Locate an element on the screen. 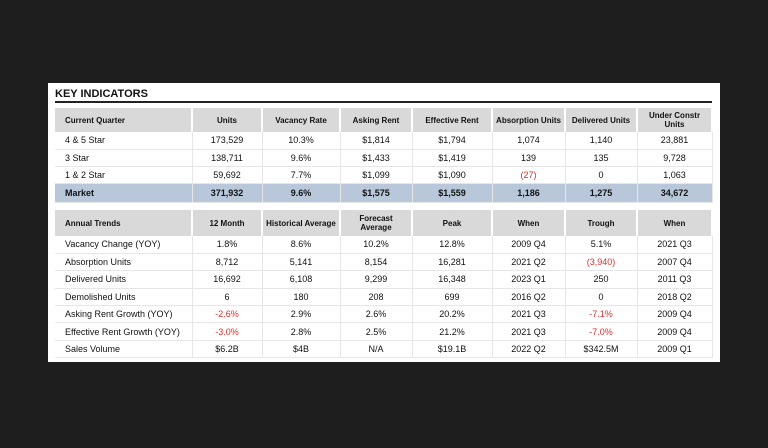 Image resolution: width=768 pixels, height=448 pixels. table-cell: $1,559 is located at coordinates (452, 193).